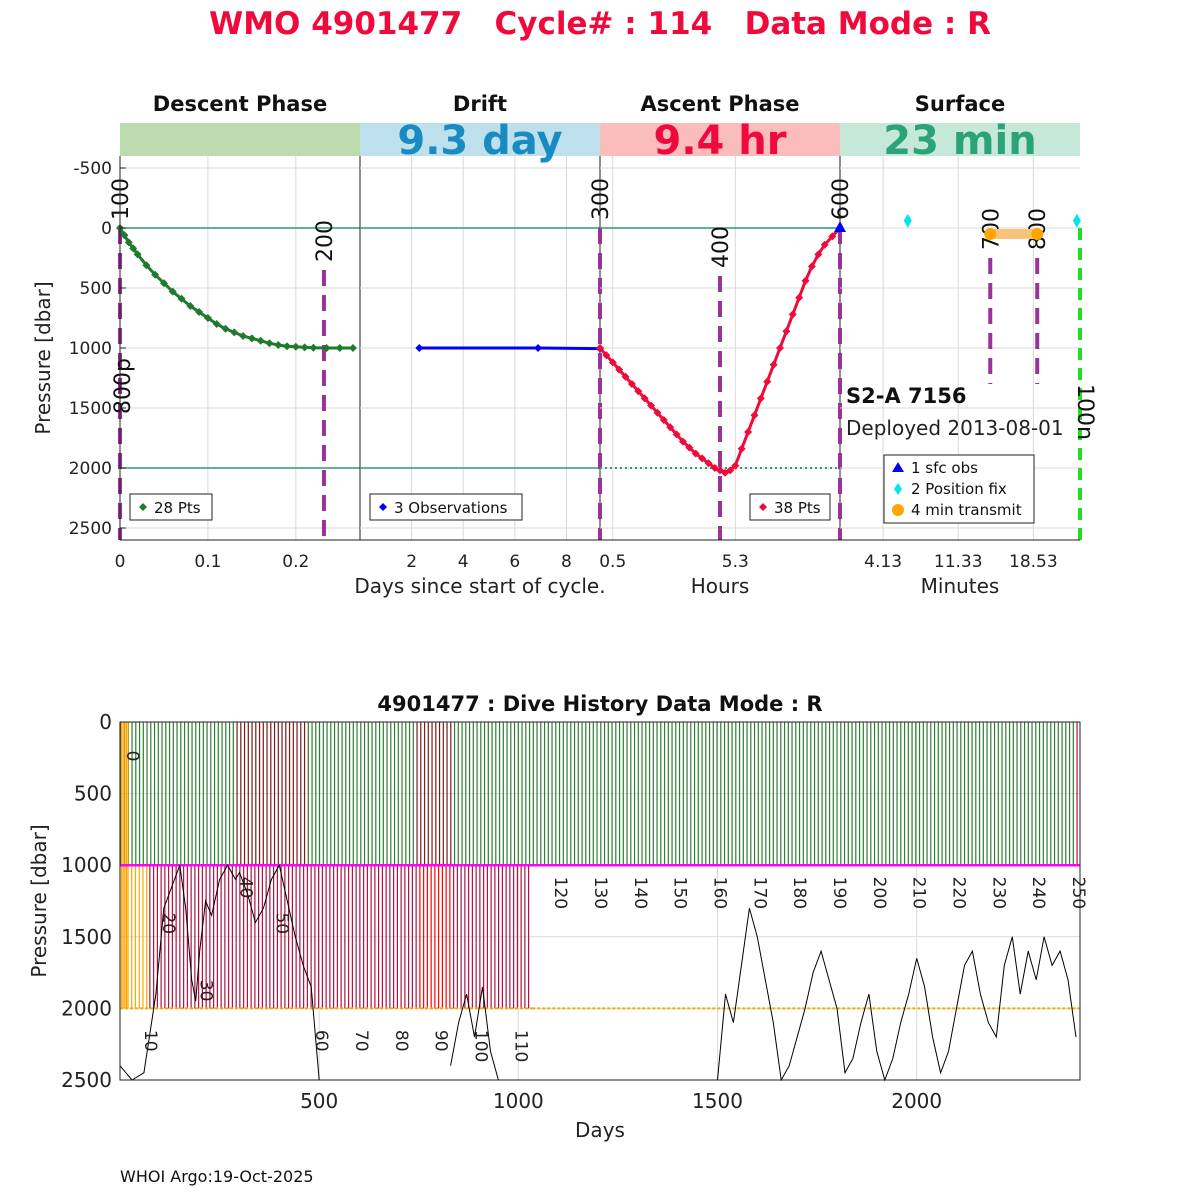 This screenshot has width=1200, height=1200. I want to click on legend-marker-diamond, so click(898, 489).